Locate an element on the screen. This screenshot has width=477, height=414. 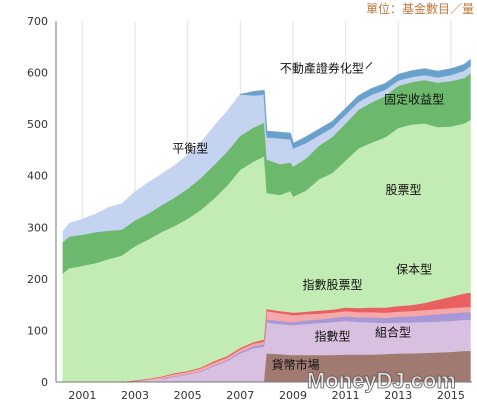
annotation-label: 不動產證券化型 is located at coordinates (322, 68).